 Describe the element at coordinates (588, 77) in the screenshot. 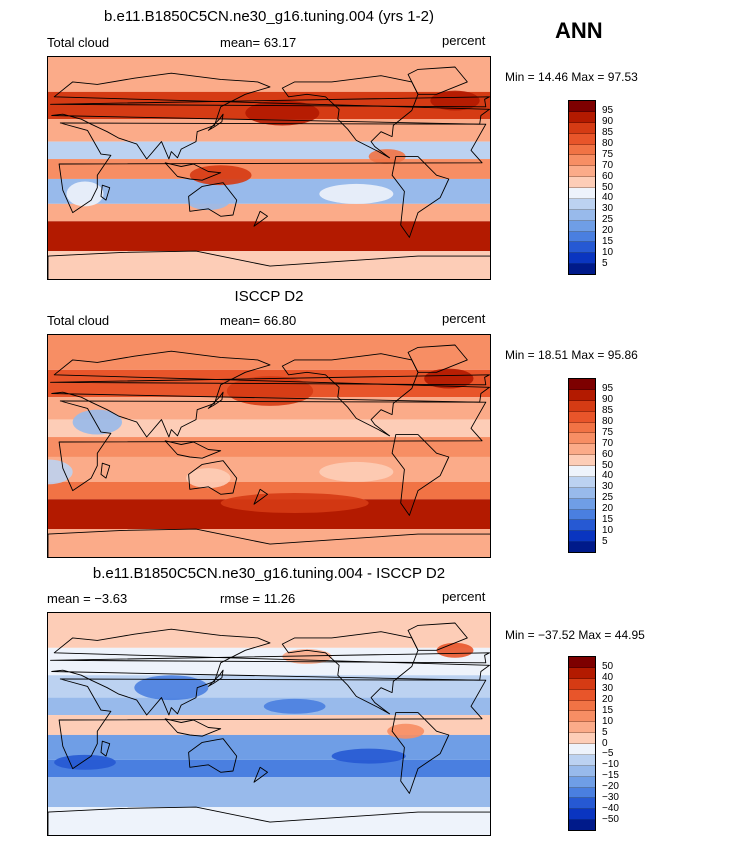

I see `panel-1-max-label: Max =` at that location.